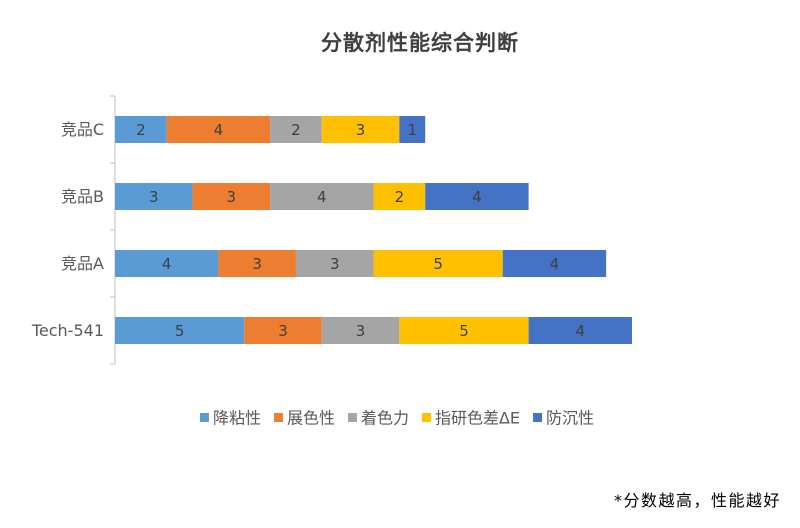  I want to click on category-label: 竞品B, so click(82, 196).